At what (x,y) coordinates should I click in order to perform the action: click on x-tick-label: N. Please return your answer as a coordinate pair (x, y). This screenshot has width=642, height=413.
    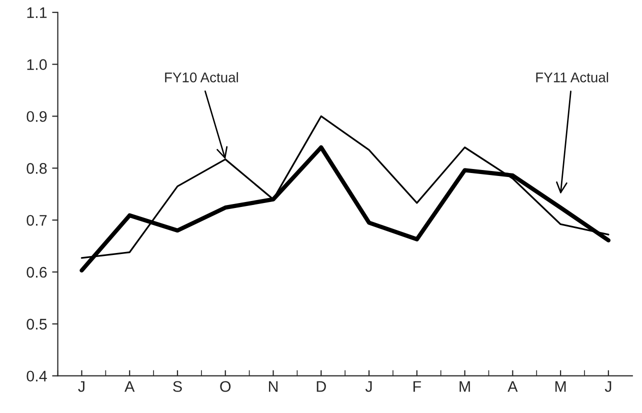
    Looking at the image, I should click on (273, 386).